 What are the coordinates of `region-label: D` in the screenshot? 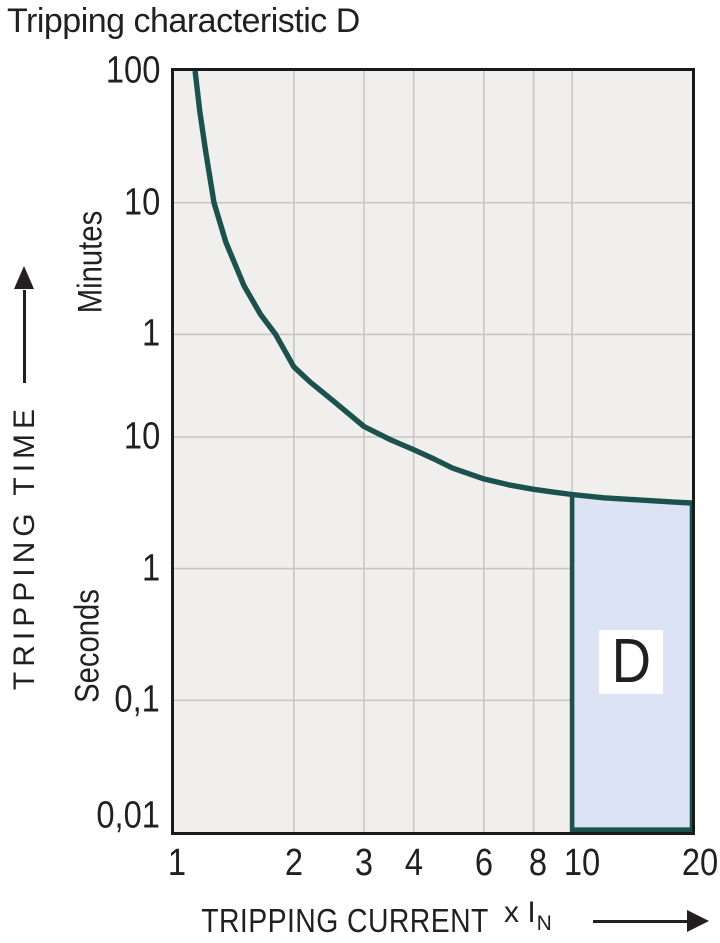 It's located at (631, 661).